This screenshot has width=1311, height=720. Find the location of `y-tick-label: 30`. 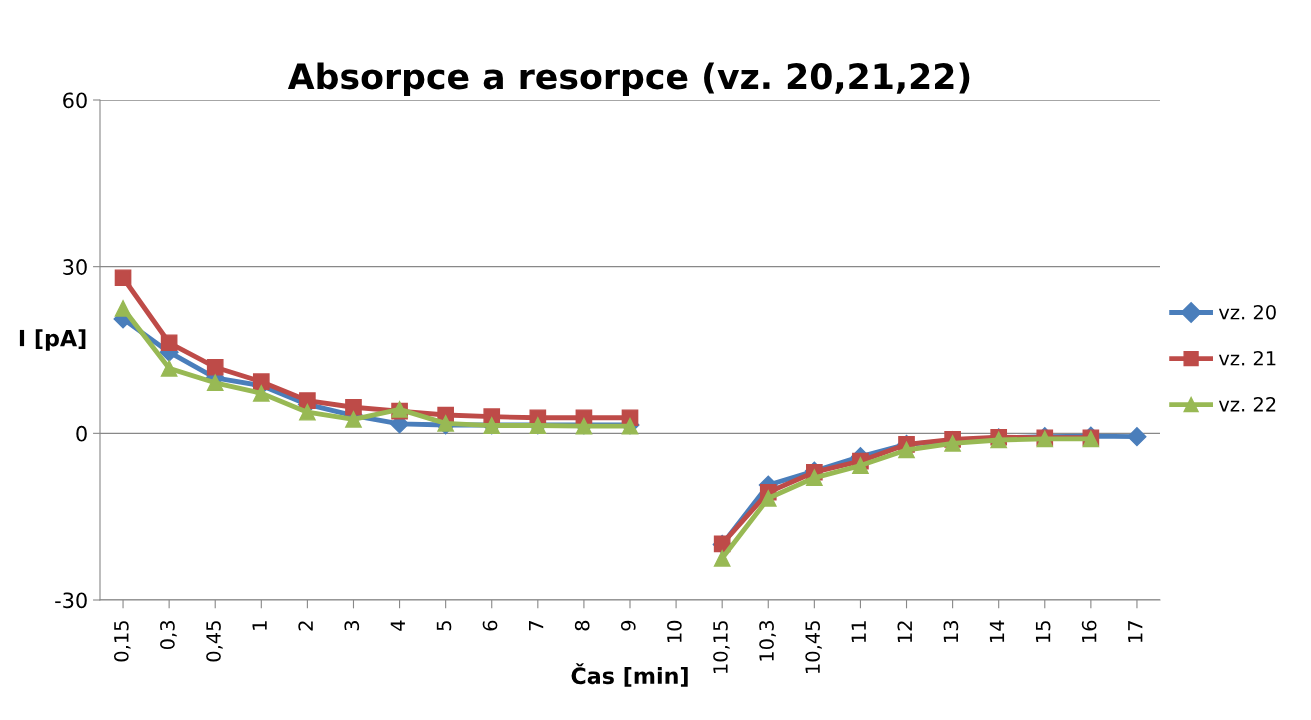

y-tick-label: 30 is located at coordinates (75, 267).